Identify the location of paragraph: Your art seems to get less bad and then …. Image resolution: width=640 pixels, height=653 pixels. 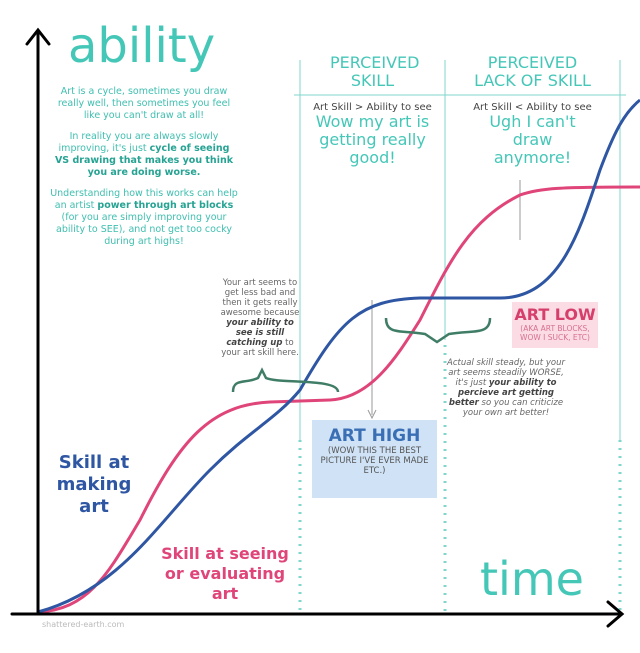
(260, 318).